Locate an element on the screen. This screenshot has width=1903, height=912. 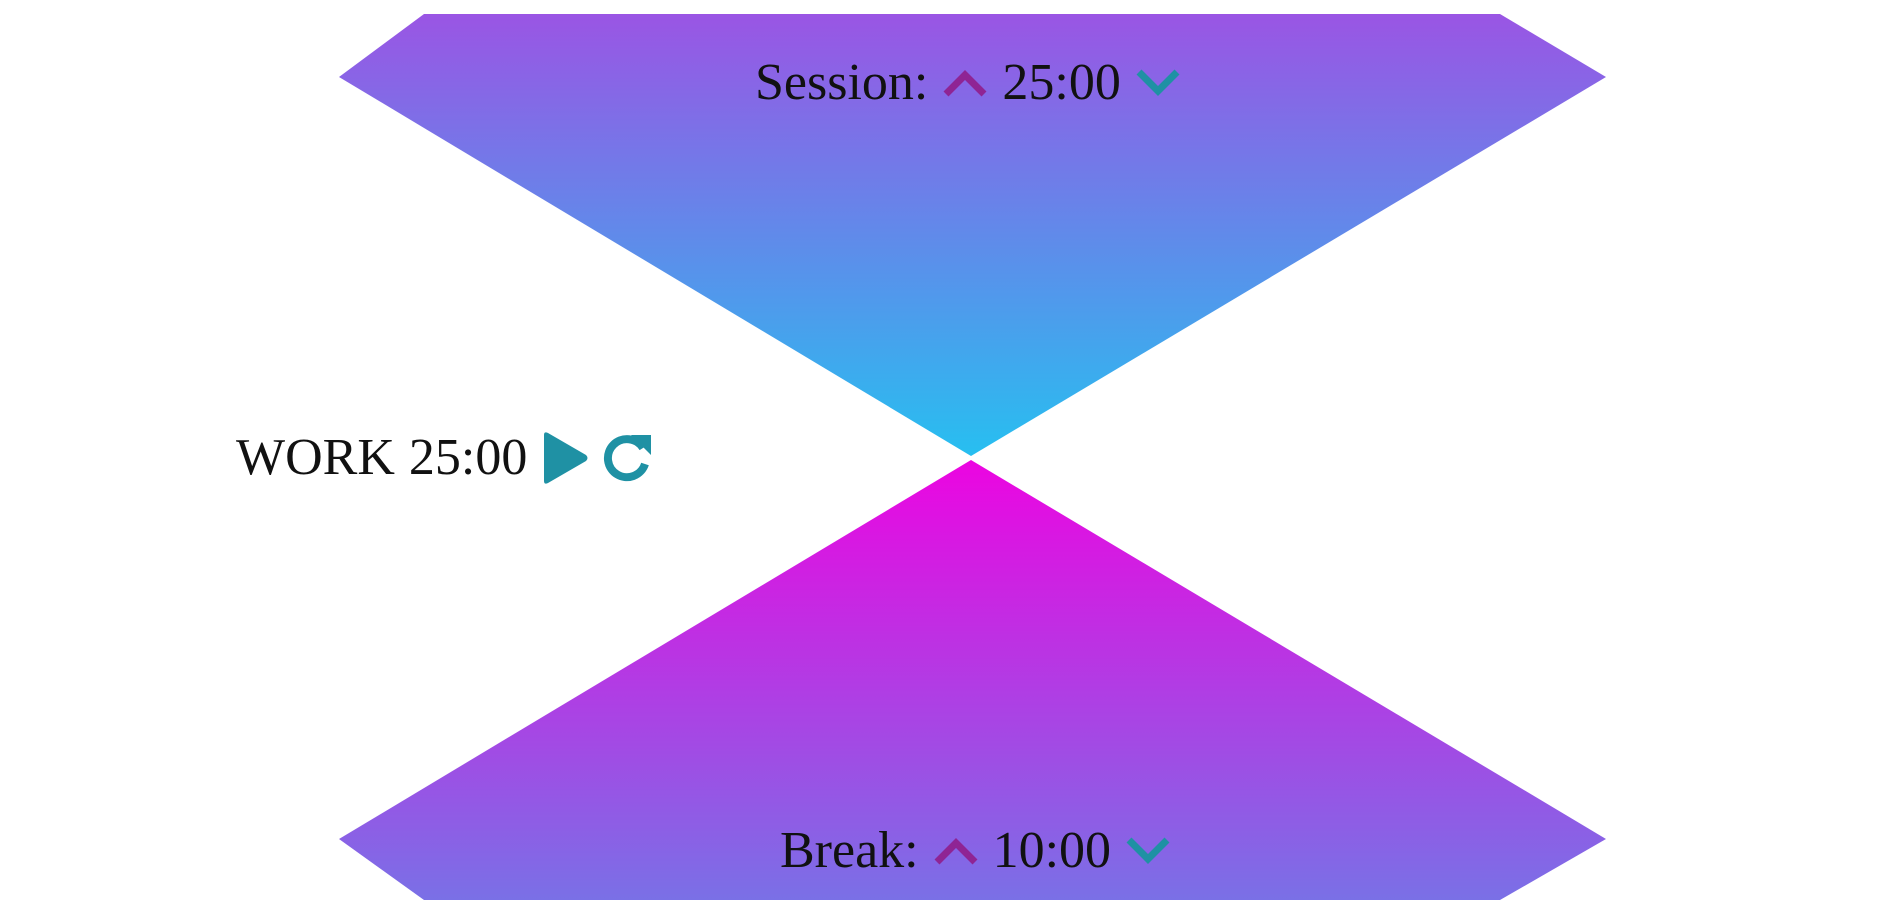
timer-display: WORK 25:00 is located at coordinates (445, 458).